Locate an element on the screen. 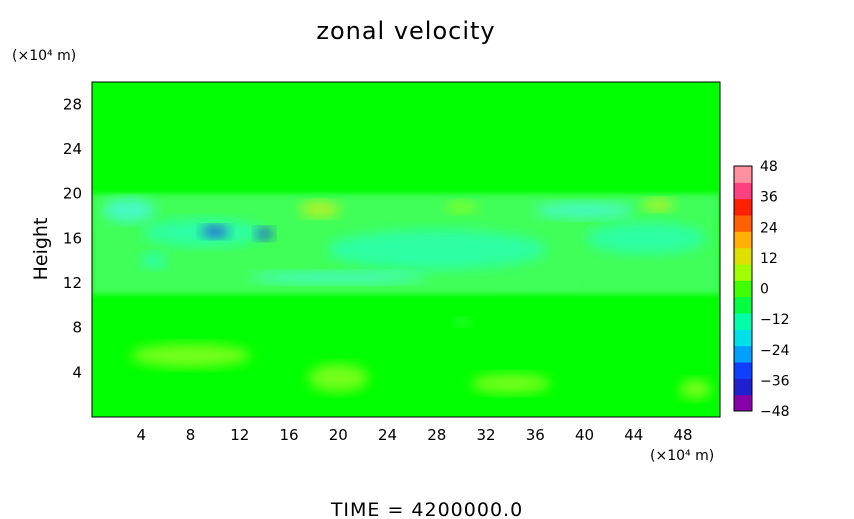 The width and height of the screenshot is (854, 519). chart-title: zonal velocity is located at coordinates (405, 31).